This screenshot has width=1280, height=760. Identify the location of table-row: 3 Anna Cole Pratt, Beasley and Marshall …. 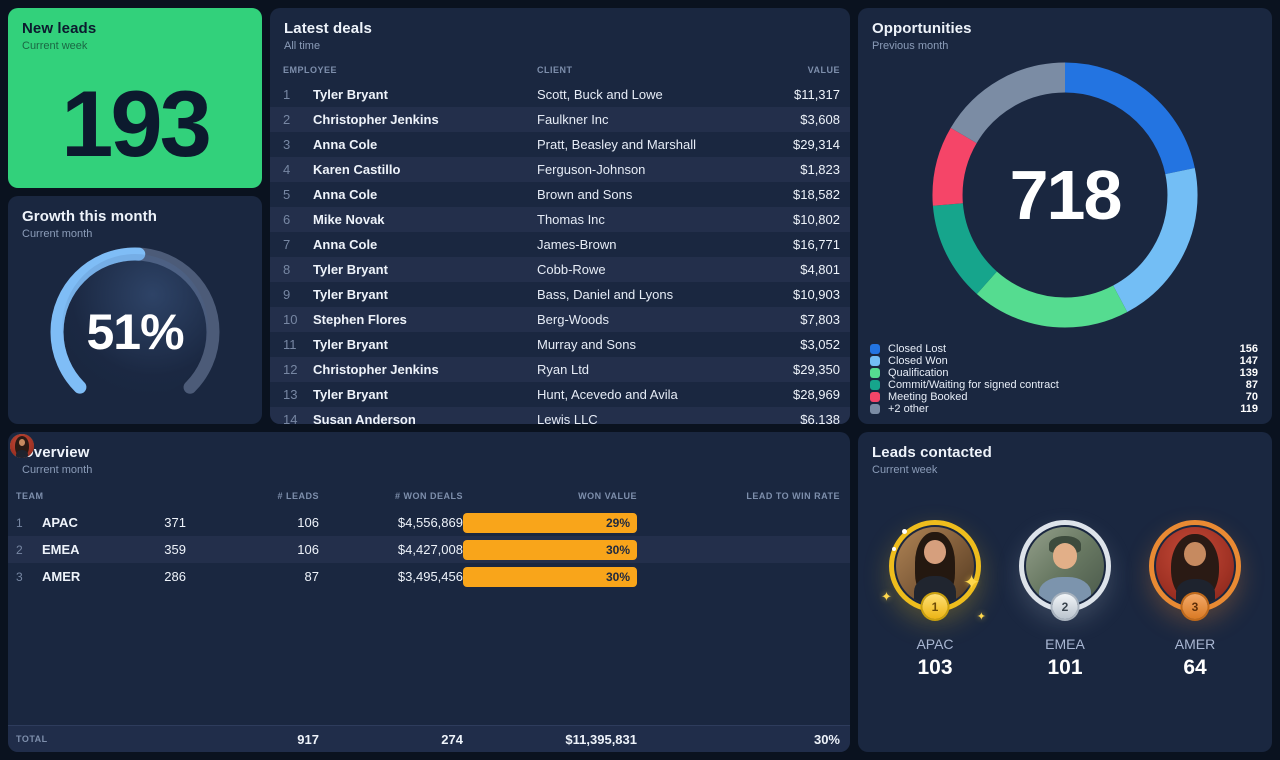
(560, 144).